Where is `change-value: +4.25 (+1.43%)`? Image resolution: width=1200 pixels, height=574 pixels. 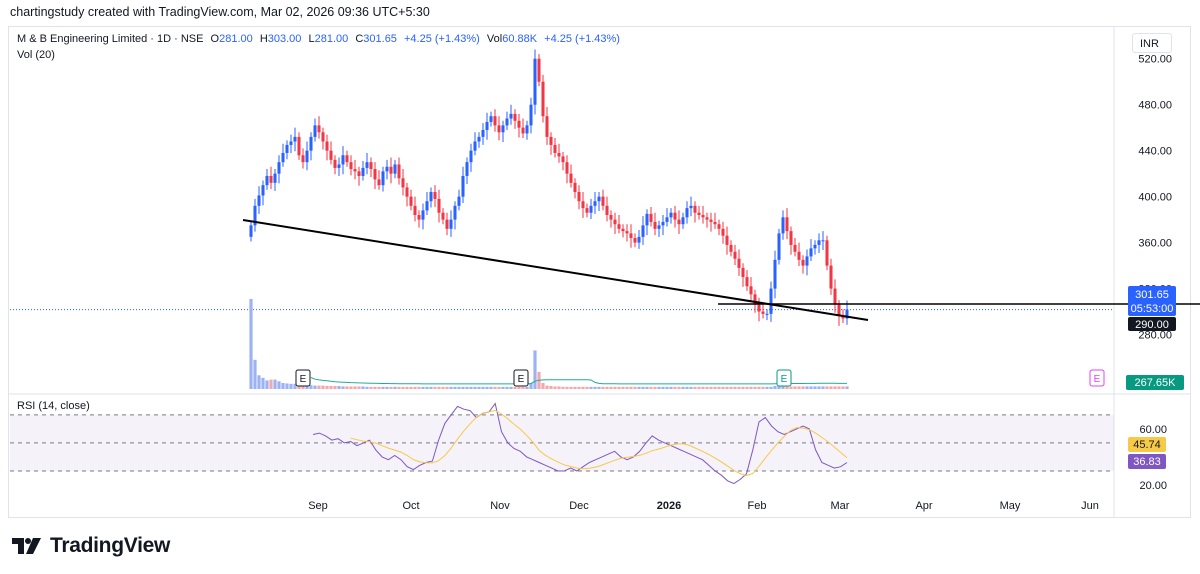 change-value: +4.25 (+1.43%) is located at coordinates (442, 39).